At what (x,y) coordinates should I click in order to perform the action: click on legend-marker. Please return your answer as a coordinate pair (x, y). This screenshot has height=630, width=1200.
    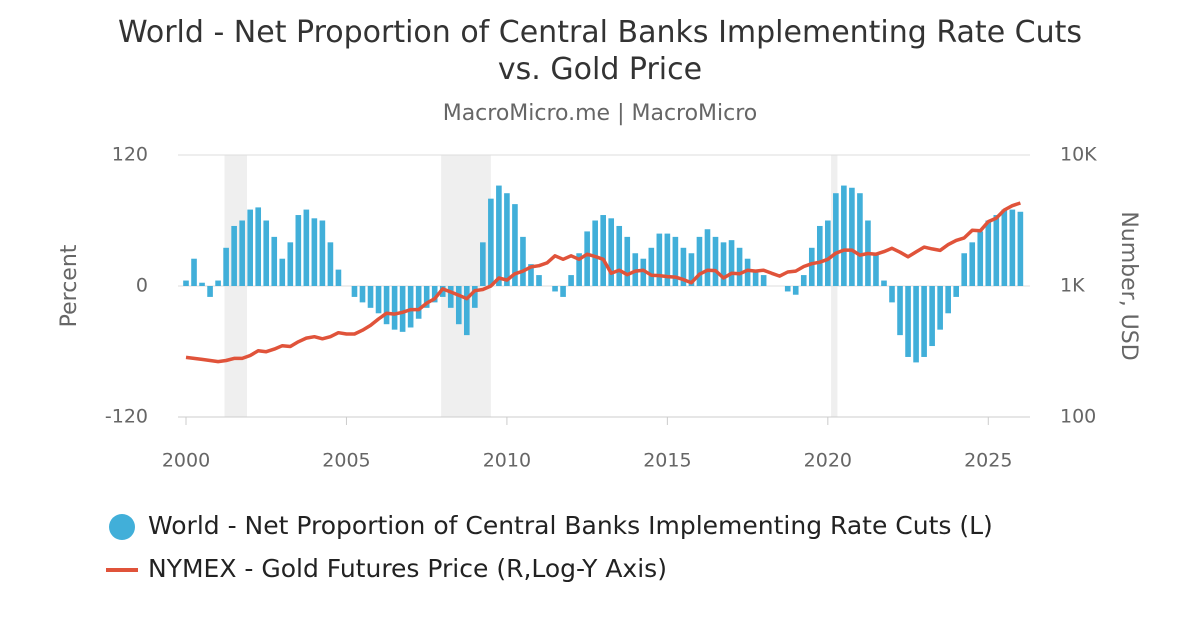
    Looking at the image, I should click on (122, 527).